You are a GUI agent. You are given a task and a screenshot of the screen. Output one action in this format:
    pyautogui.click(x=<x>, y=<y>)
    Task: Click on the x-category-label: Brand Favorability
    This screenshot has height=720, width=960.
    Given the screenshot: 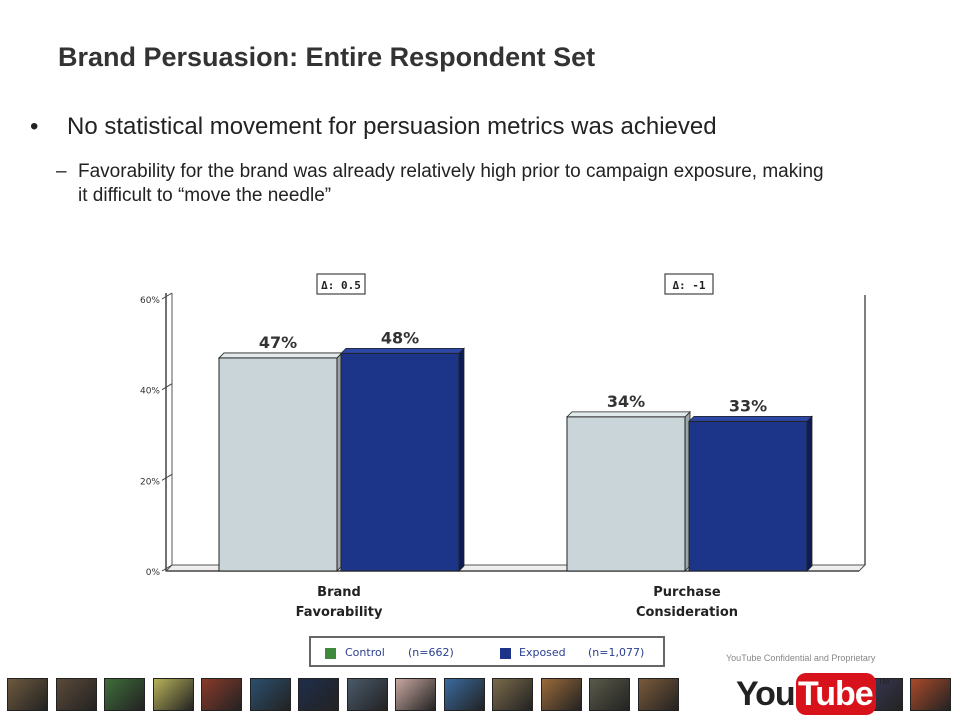 What is the action you would take?
    pyautogui.click(x=339, y=602)
    